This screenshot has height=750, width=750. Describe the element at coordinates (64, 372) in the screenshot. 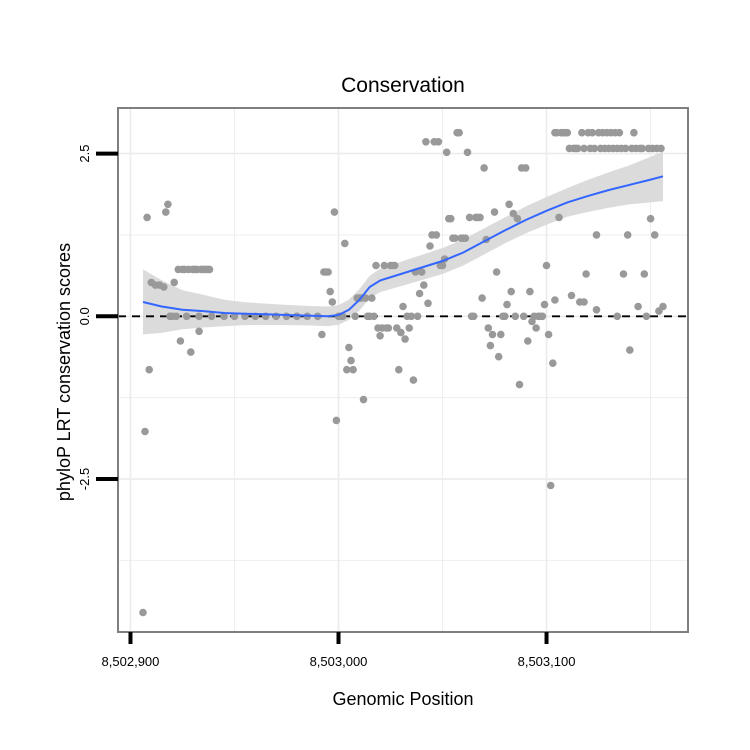

I see `y-axis-label: phyloP LRT conservation scores` at that location.